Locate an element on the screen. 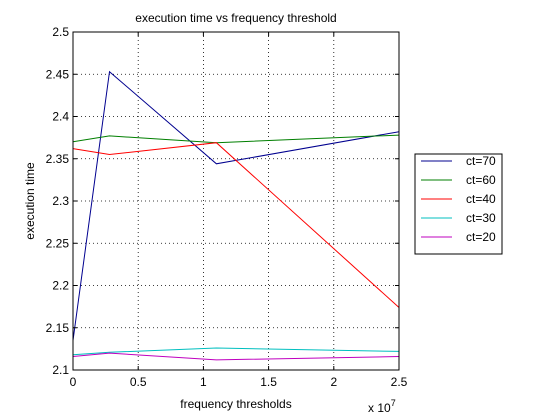 The image size is (560, 420). x-axis-label: frequency thresholds is located at coordinates (235, 404).